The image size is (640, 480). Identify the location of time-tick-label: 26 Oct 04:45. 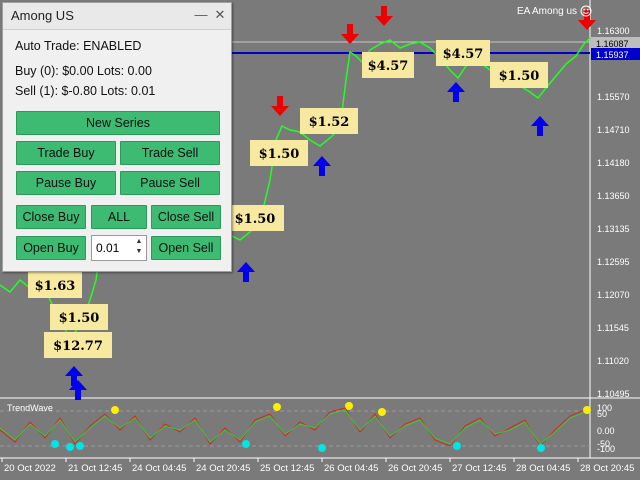
(351, 468).